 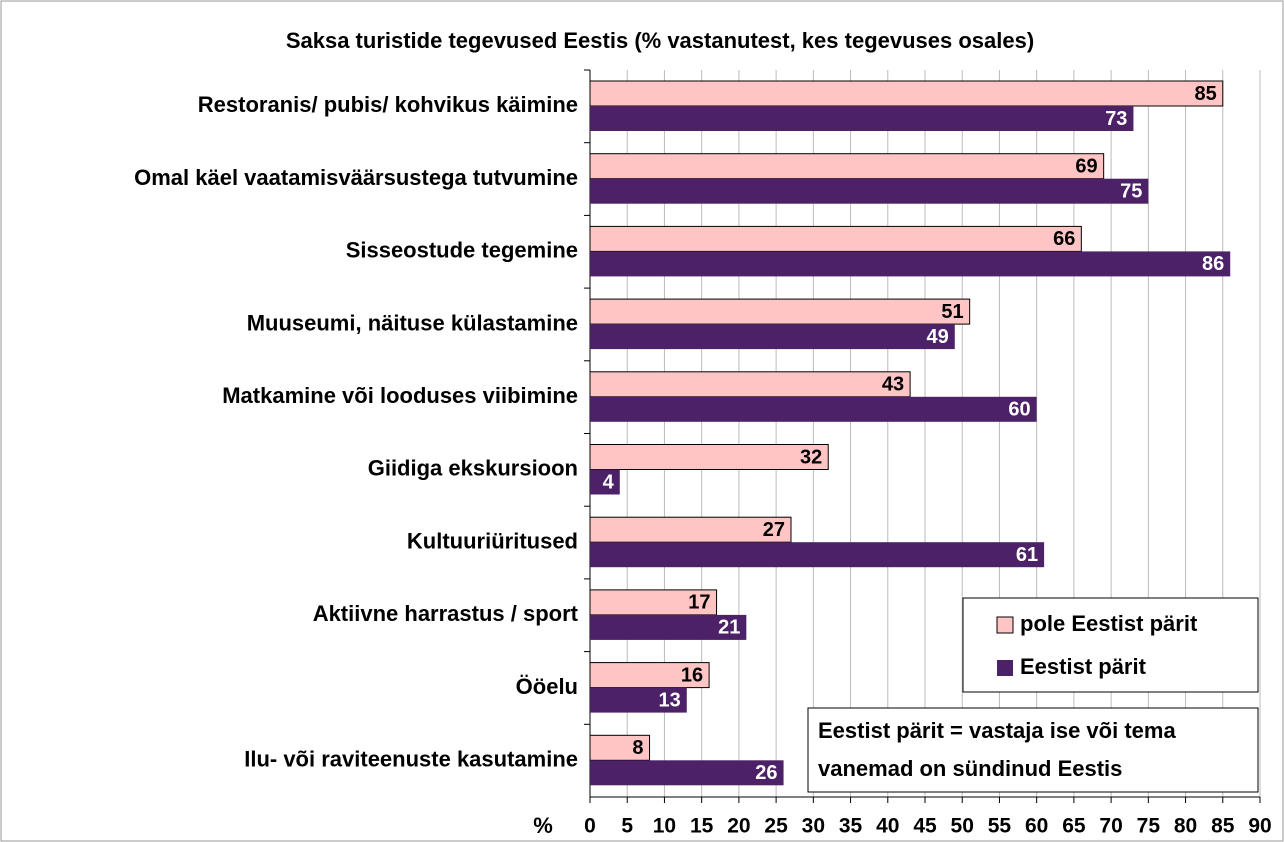 I want to click on y-tick-label: Kultuuriüritused, so click(x=492, y=540).